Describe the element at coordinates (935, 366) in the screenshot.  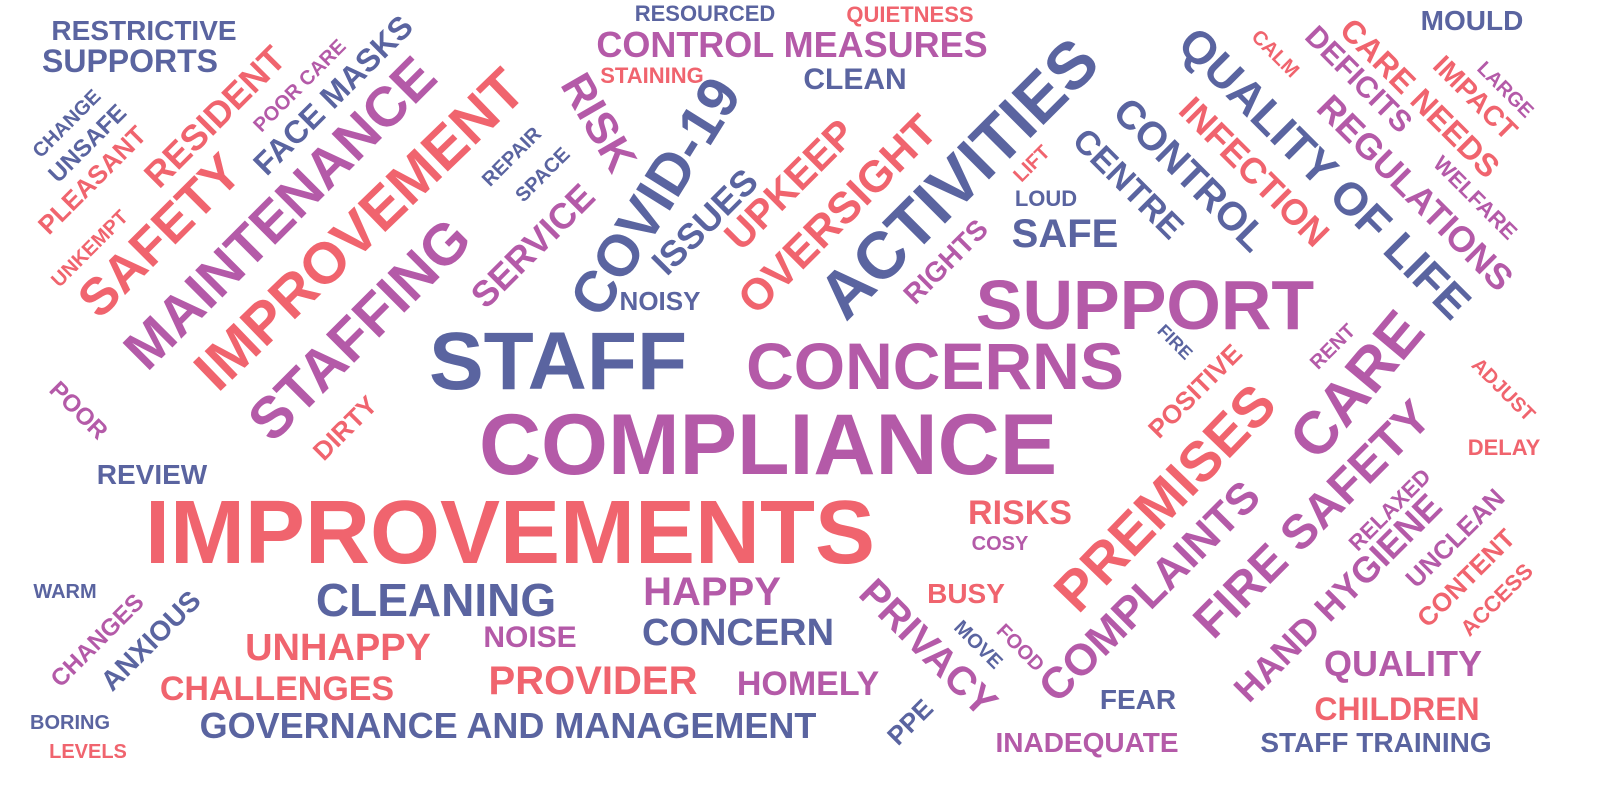
I see `word-concerns: CONCERNS` at that location.